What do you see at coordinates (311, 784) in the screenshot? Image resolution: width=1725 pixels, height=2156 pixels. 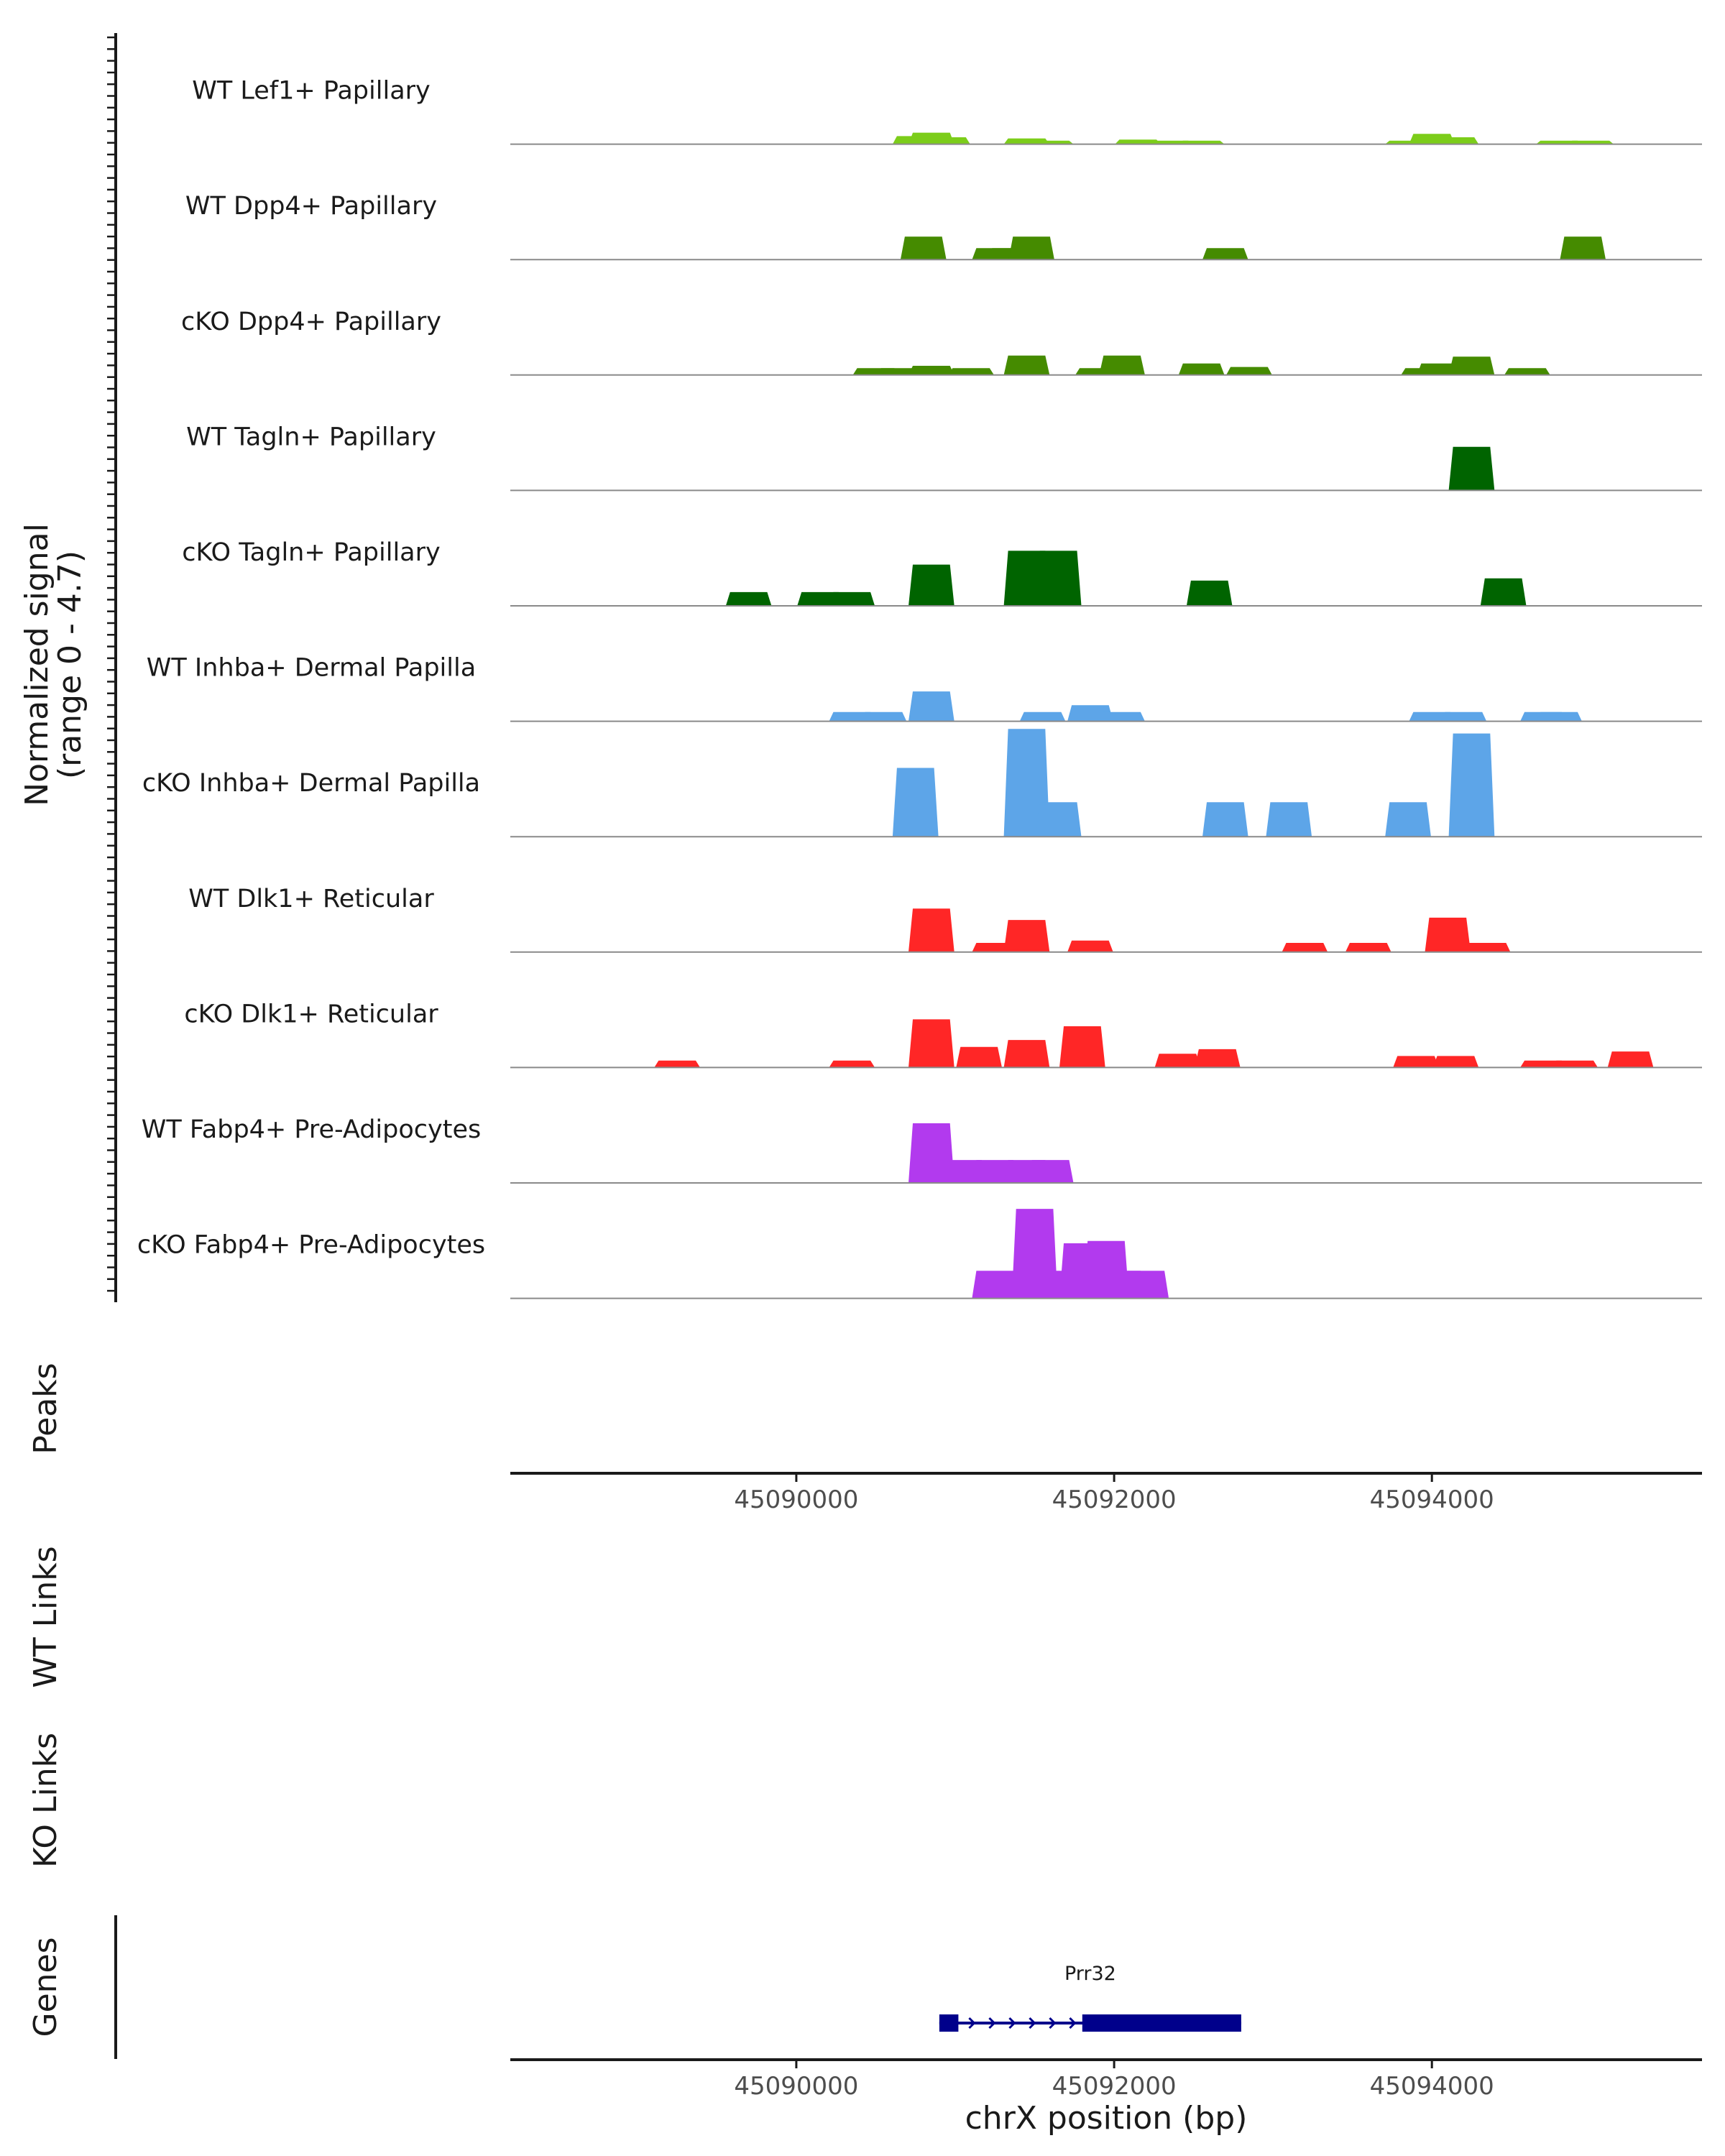 I see `track-label: cKO Inhba+ Dermal Papilla` at bounding box center [311, 784].